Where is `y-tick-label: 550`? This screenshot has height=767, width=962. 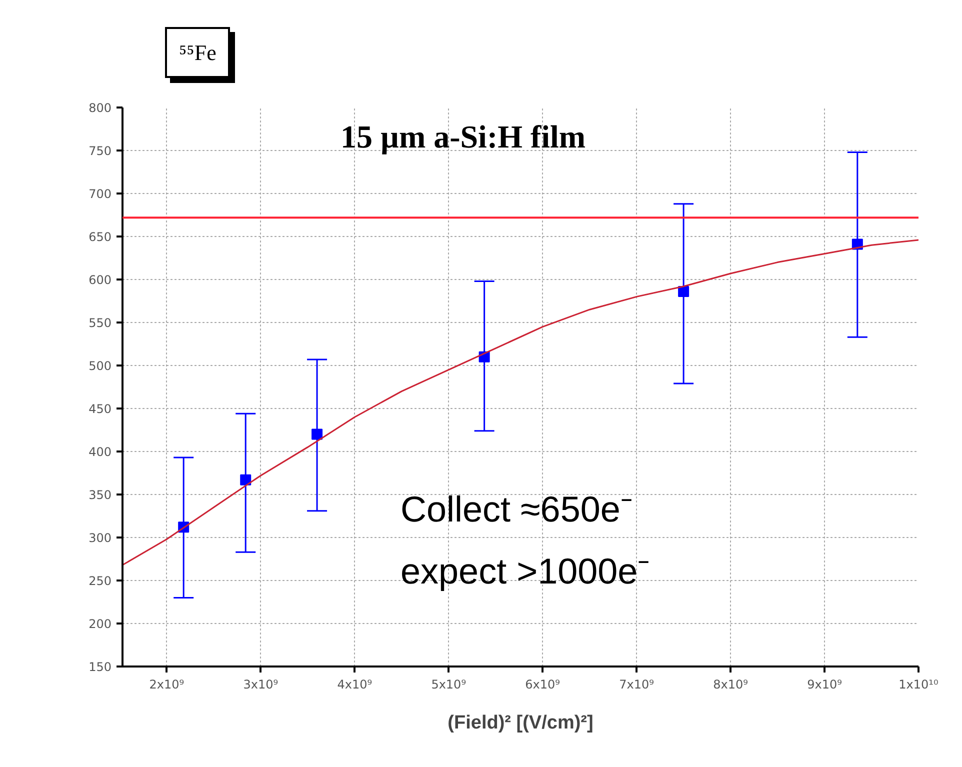
y-tick-label: 550 is located at coordinates (100, 323).